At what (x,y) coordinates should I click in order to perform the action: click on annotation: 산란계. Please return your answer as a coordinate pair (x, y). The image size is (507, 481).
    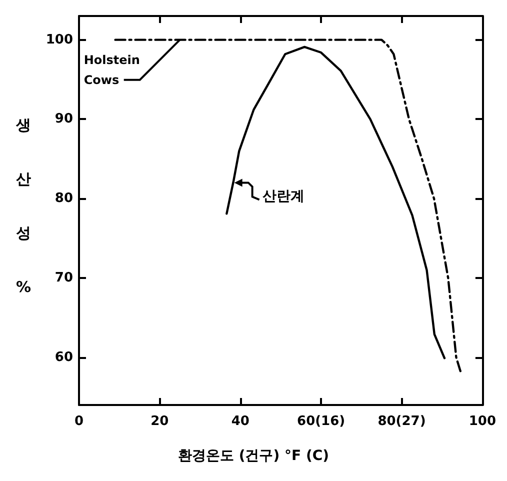
    Looking at the image, I should click on (283, 196).